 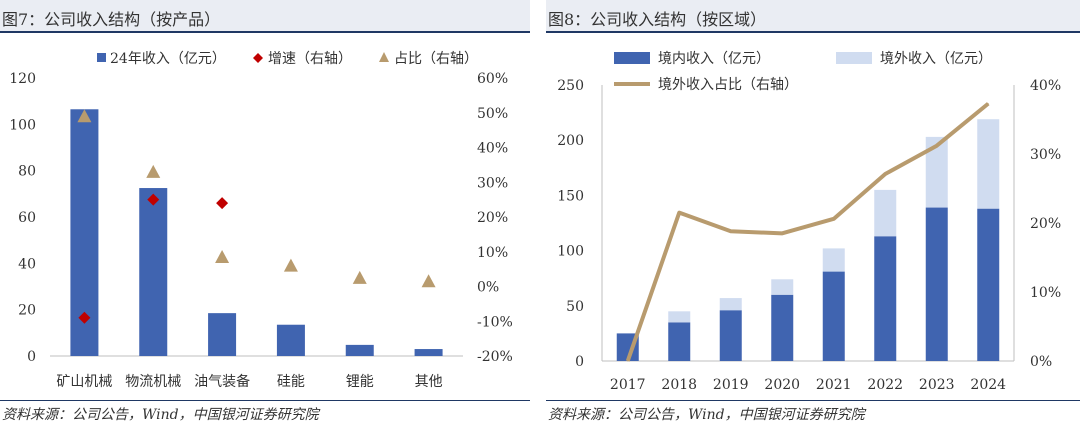 I want to click on x-tick-label: 2017, so click(x=628, y=385).